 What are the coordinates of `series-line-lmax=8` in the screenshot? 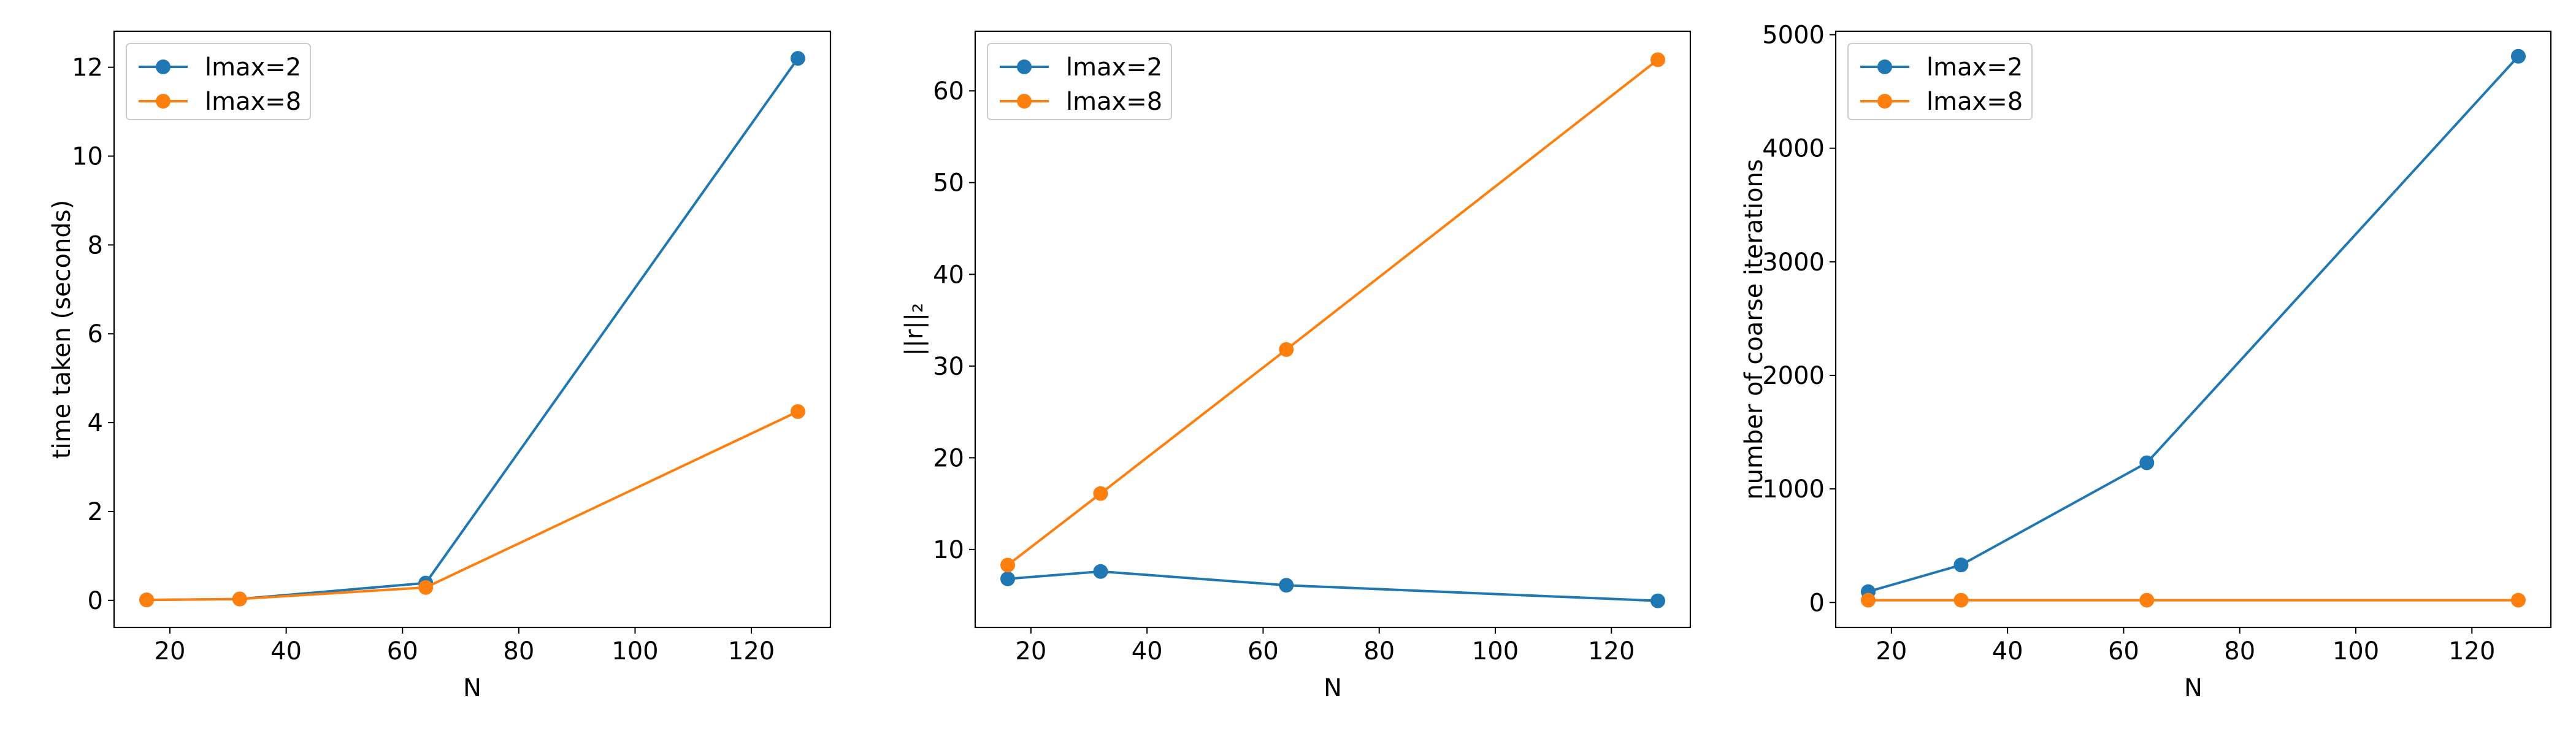 It's located at (473, 506).